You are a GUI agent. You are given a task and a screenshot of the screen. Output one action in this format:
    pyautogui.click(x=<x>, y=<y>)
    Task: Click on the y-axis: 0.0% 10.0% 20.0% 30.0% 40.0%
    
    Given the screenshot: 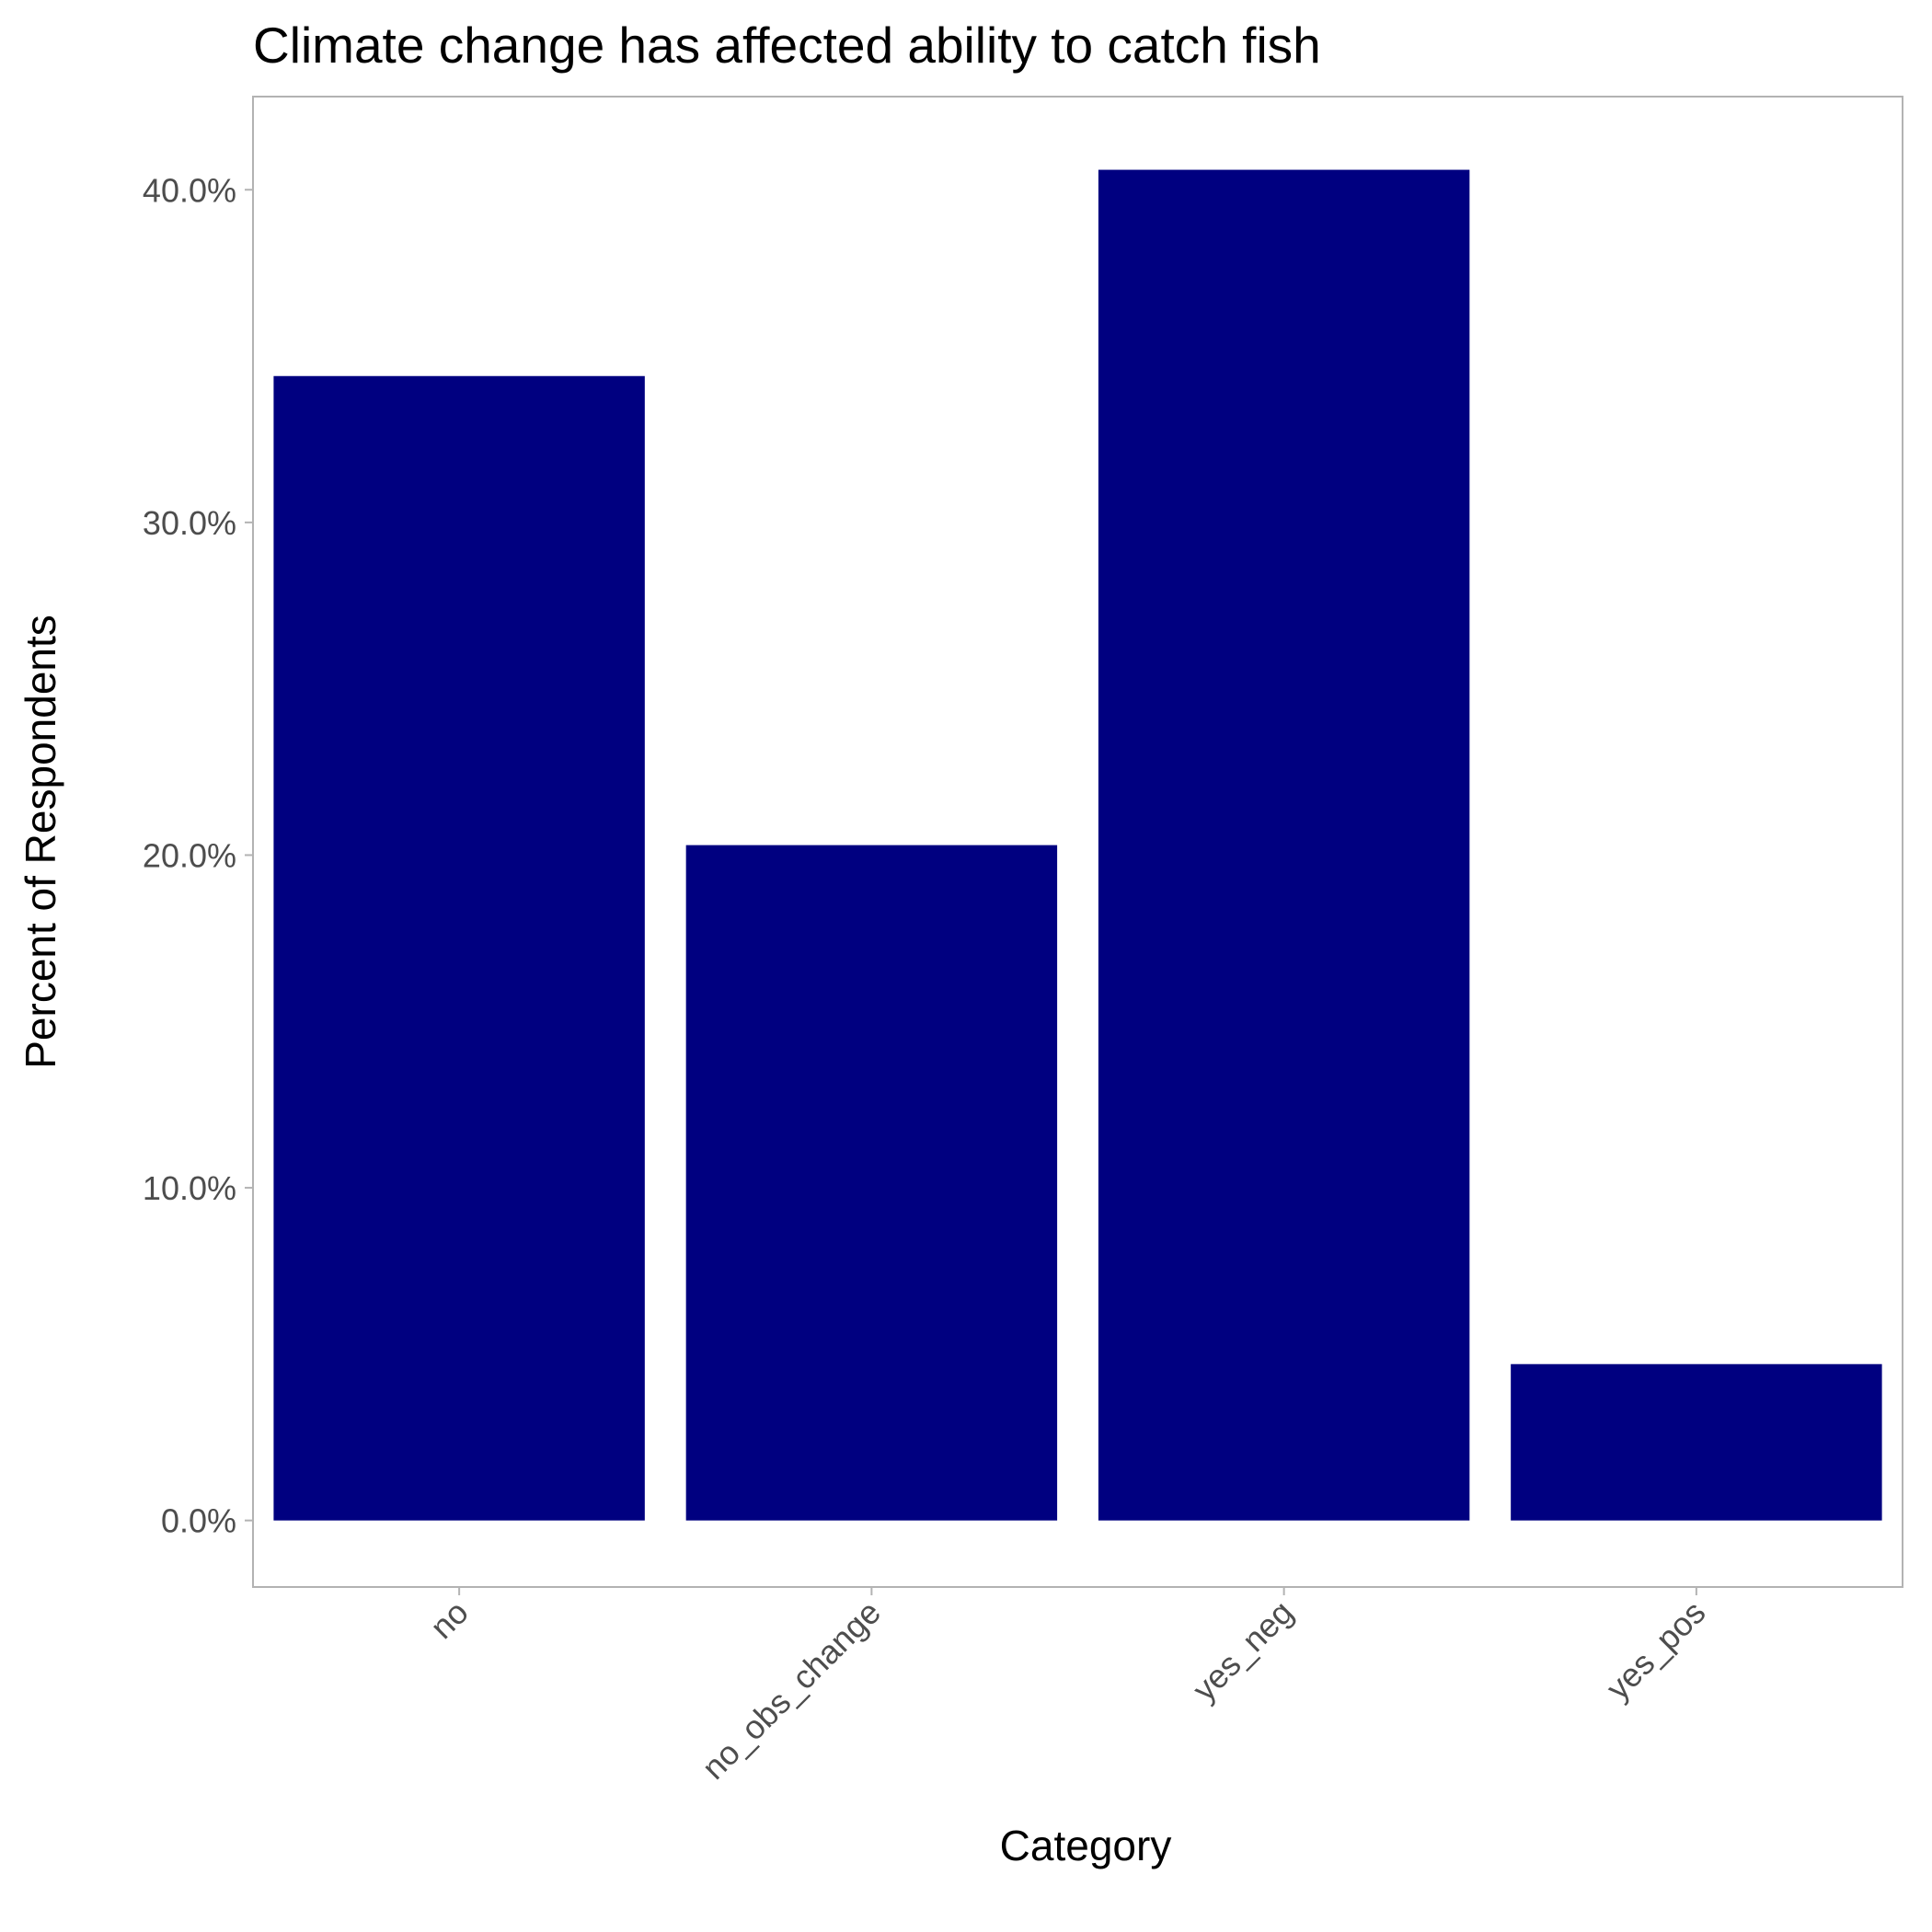 What is the action you would take?
    pyautogui.click(x=198, y=855)
    